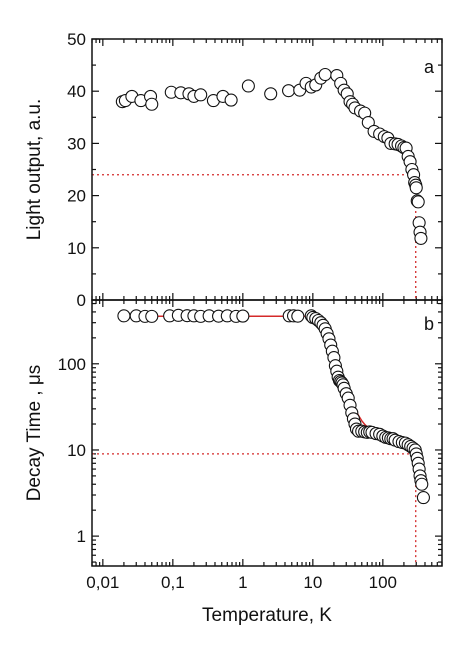 The width and height of the screenshot is (474, 657). I want to click on panel-a-y-tick-label: 0, so click(81, 300).